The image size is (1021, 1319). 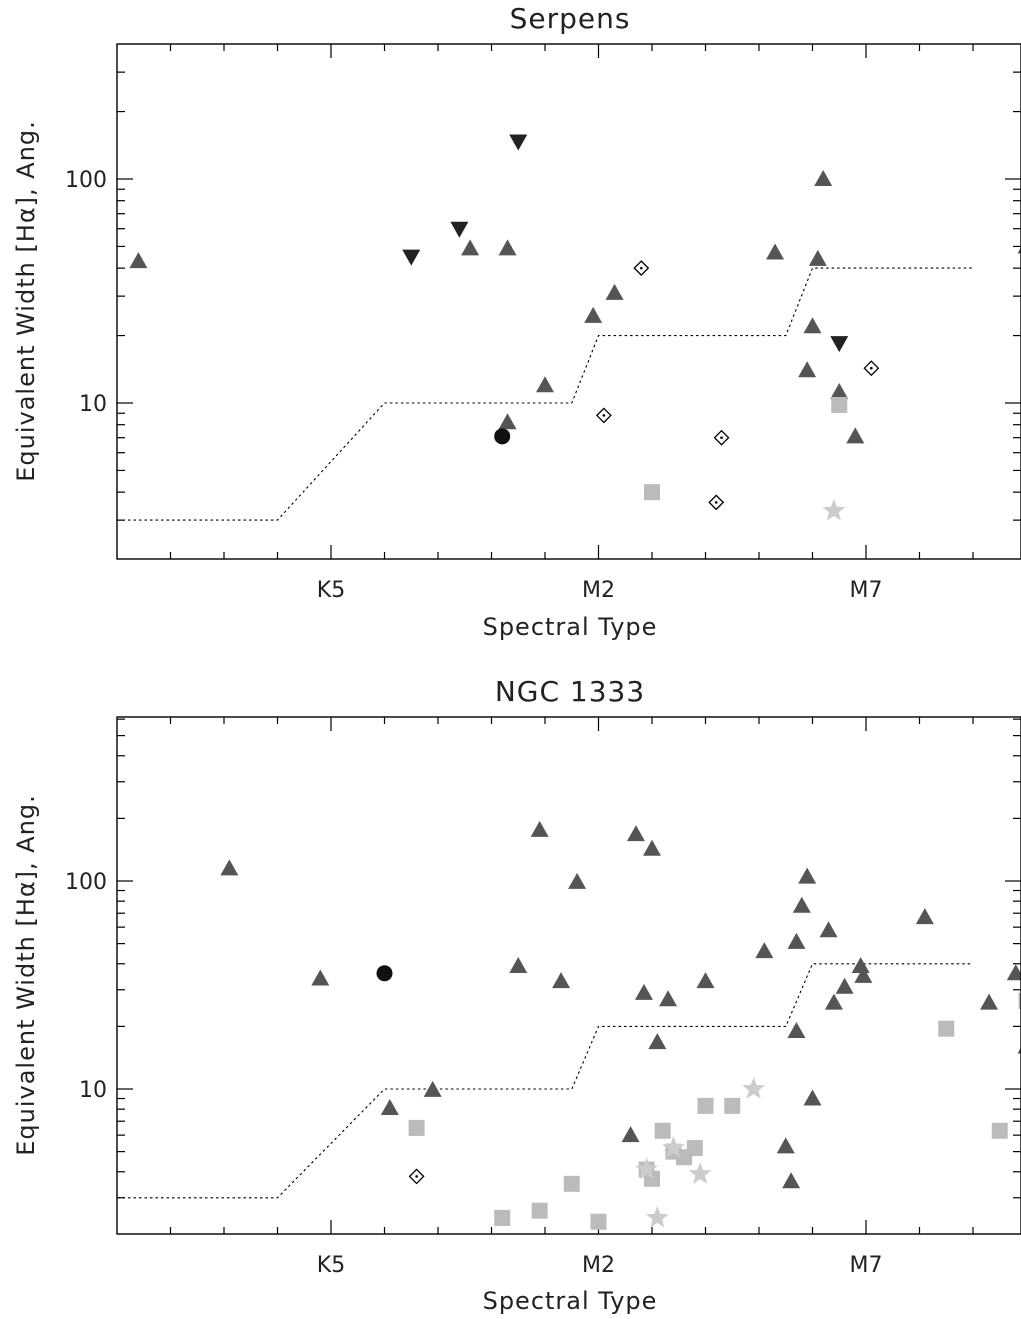 I want to click on chart-title: Serpens, so click(x=570, y=18).